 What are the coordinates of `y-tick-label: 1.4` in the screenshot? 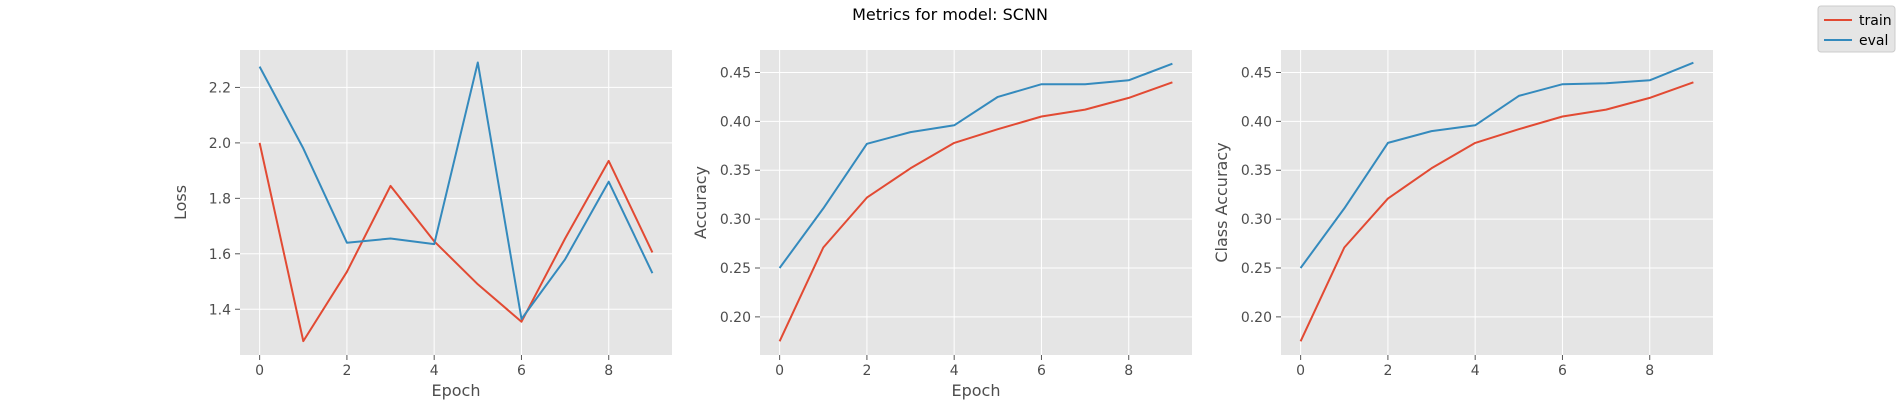 It's located at (220, 310).